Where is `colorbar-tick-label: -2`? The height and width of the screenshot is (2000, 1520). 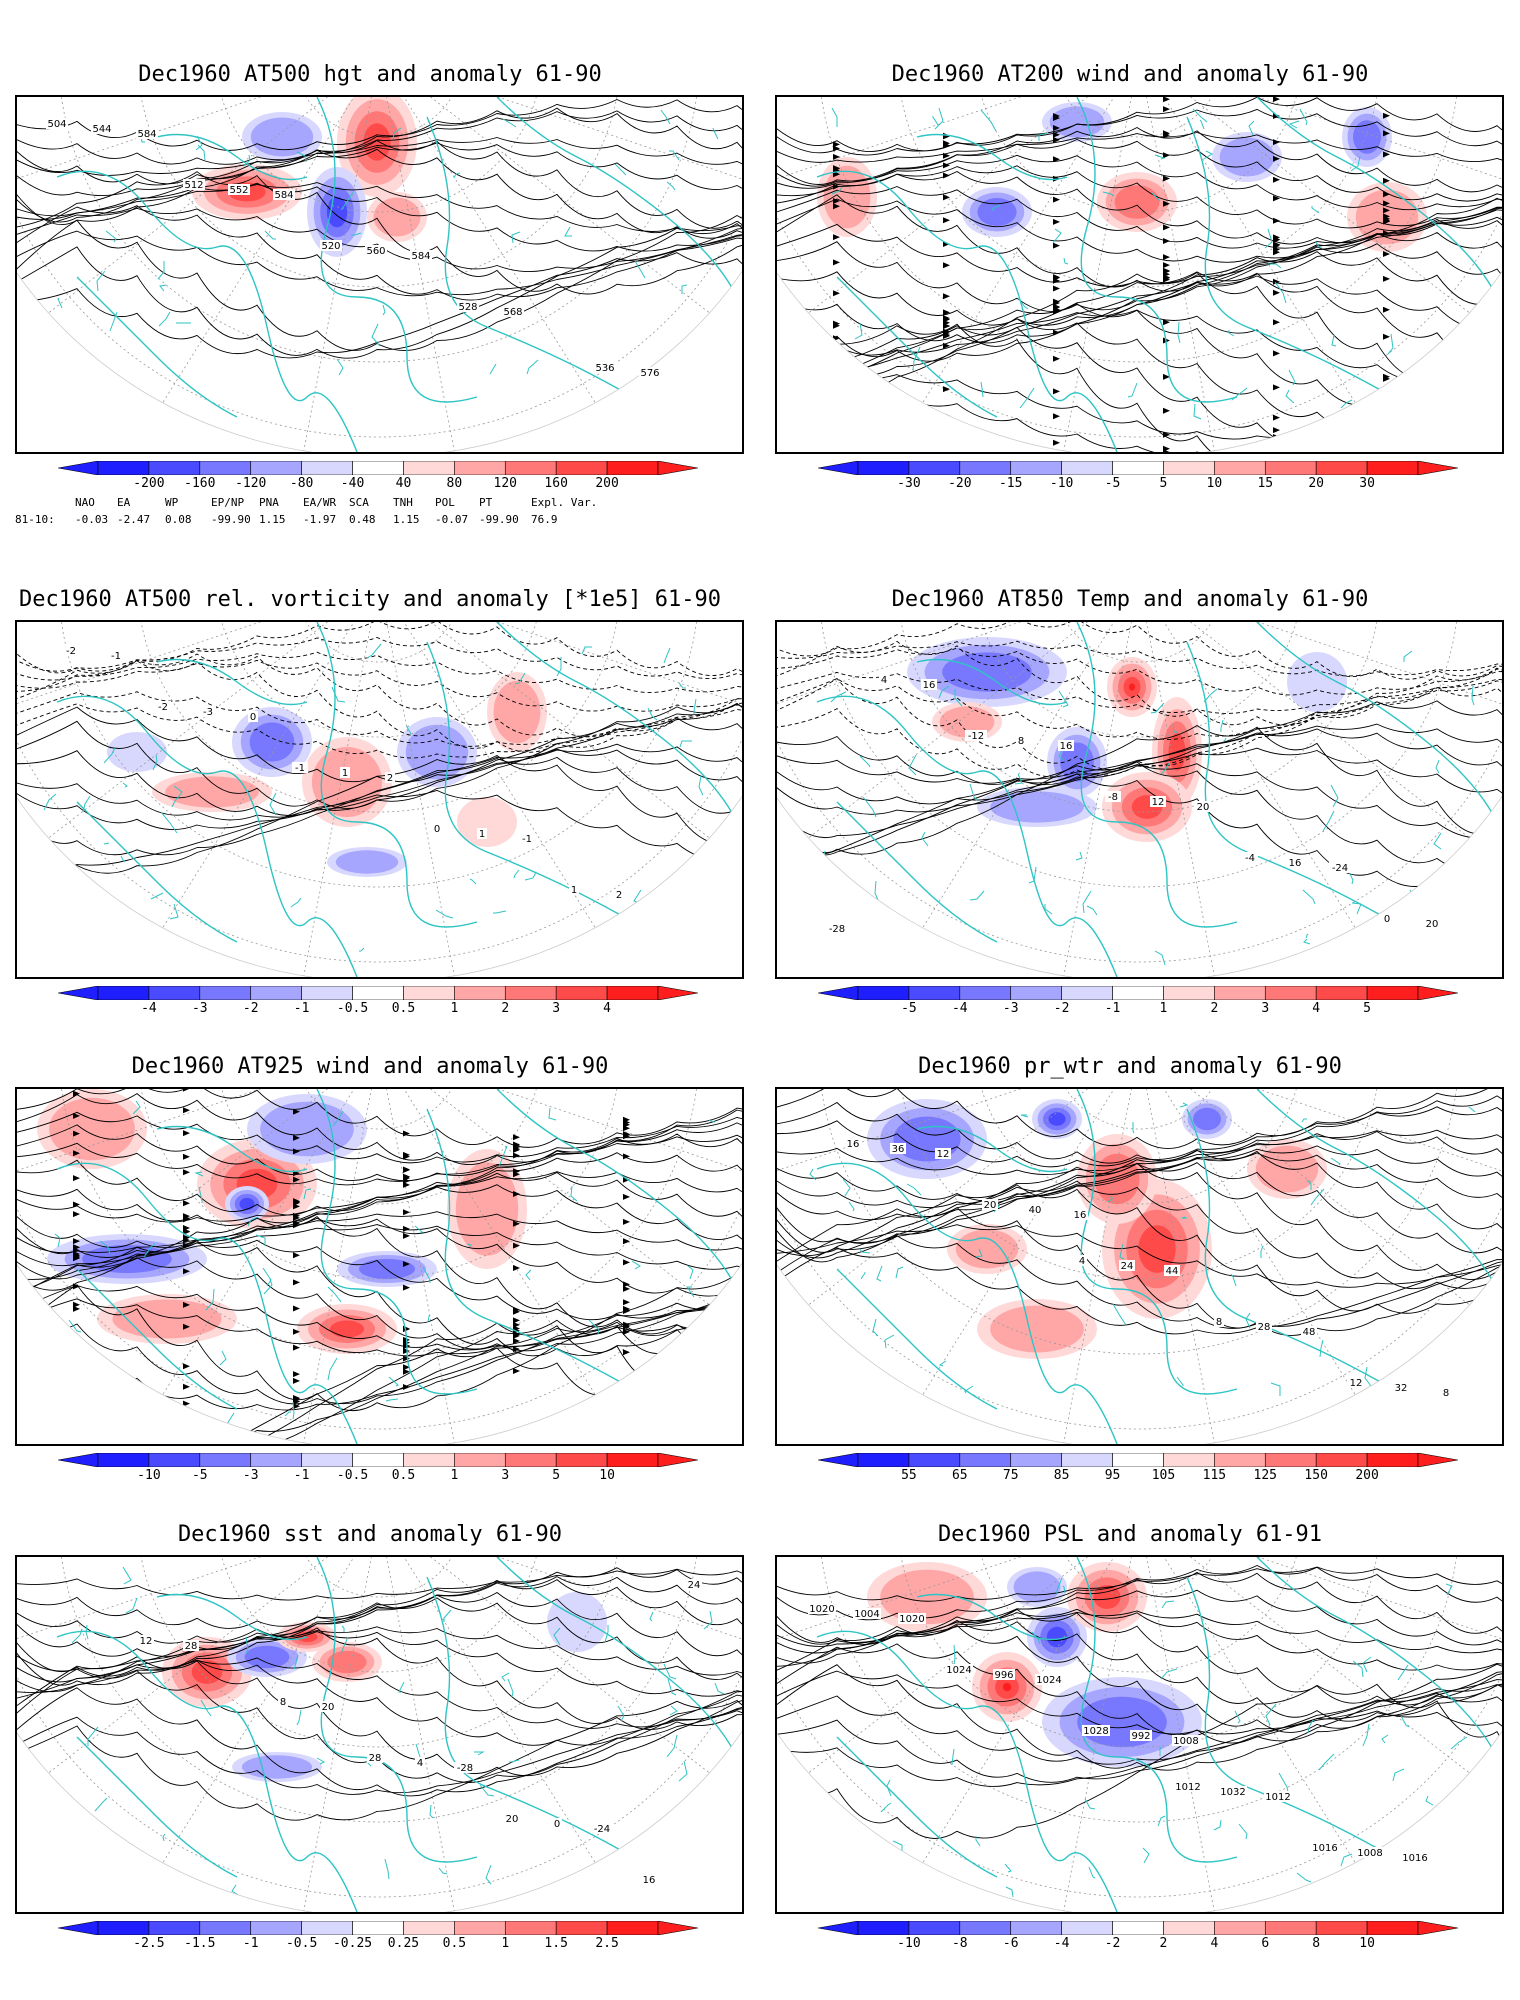
colorbar-tick-label: -2 is located at coordinates (250, 1008).